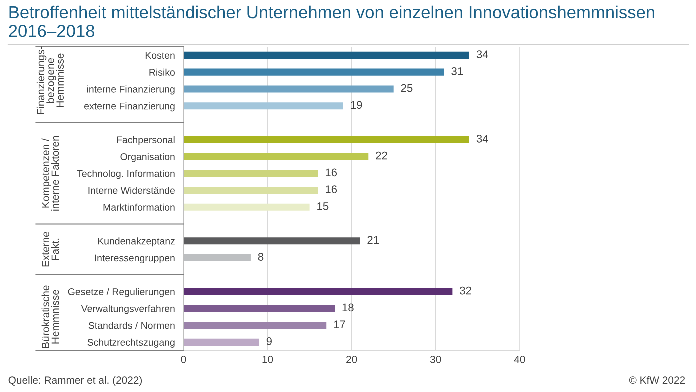 This screenshot has height=392, width=696. Describe the element at coordinates (269, 342) in the screenshot. I see `data-label: 9` at that location.